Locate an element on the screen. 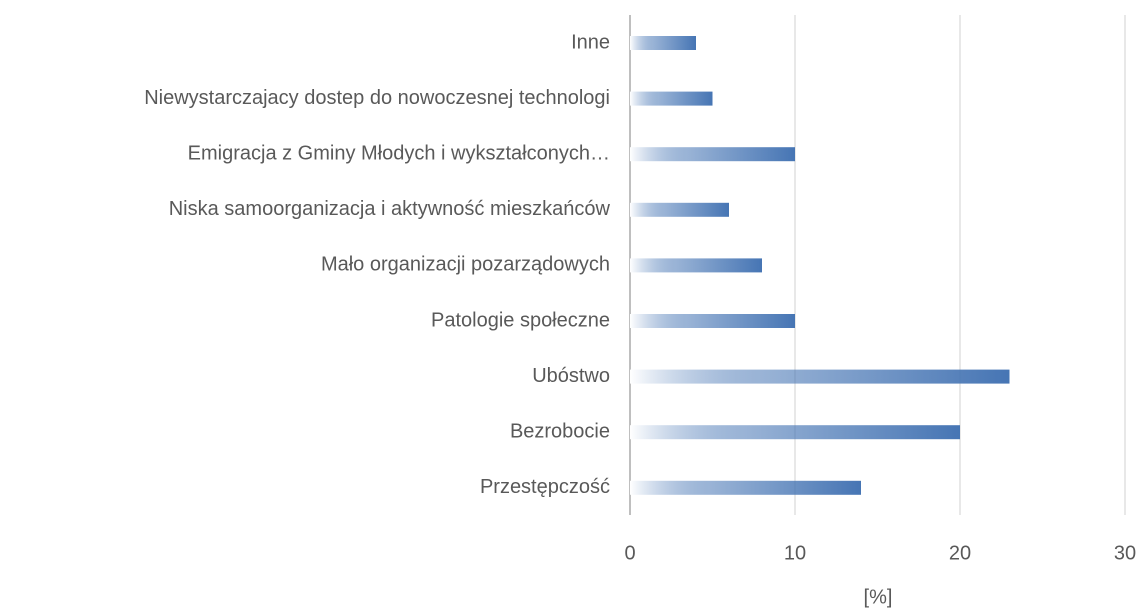 This screenshot has width=1145, height=610. y-tick-label: Ubóstwo is located at coordinates (571, 376).